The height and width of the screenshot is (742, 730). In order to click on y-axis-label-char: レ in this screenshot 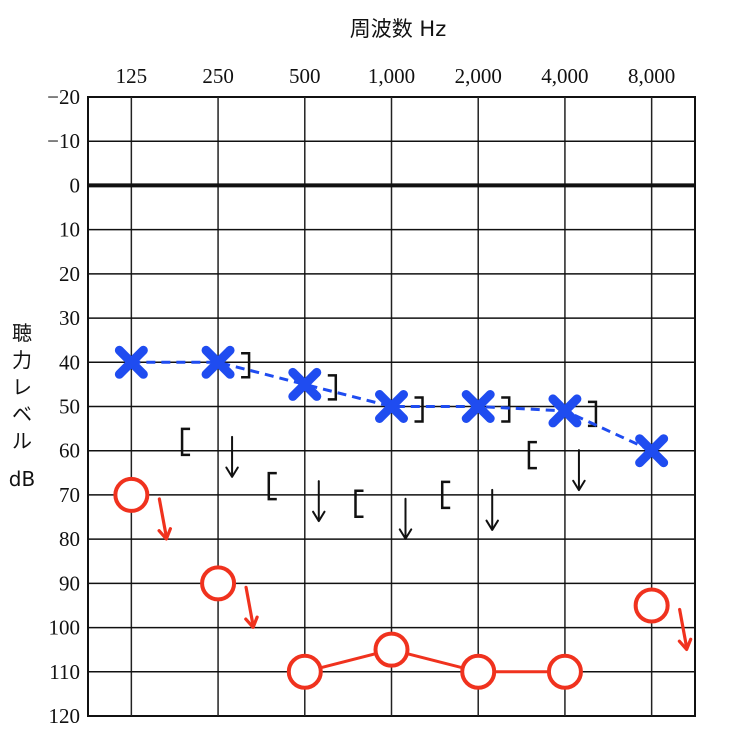, I will do `click(22, 387)`.